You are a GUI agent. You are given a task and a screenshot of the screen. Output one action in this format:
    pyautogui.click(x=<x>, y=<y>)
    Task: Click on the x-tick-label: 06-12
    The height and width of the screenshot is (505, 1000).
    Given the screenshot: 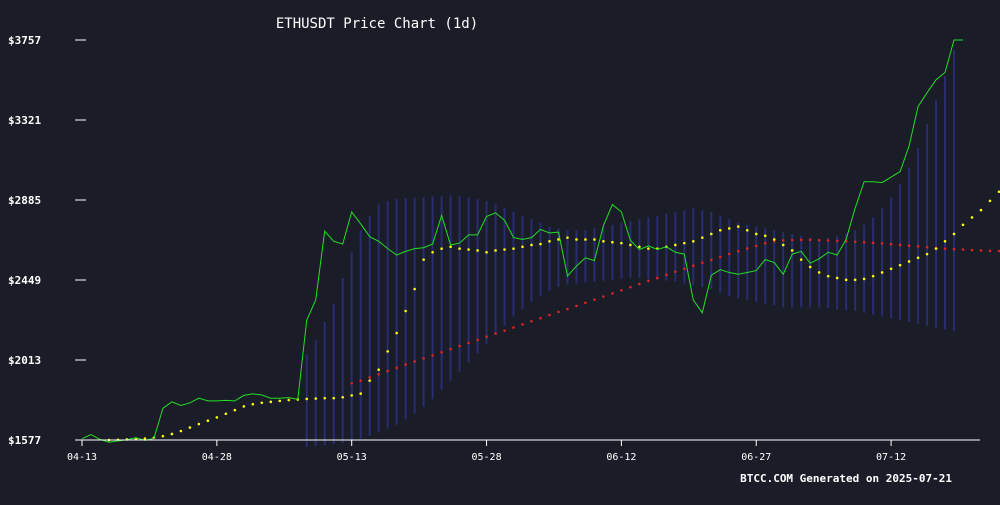 What is the action you would take?
    pyautogui.click(x=621, y=457)
    